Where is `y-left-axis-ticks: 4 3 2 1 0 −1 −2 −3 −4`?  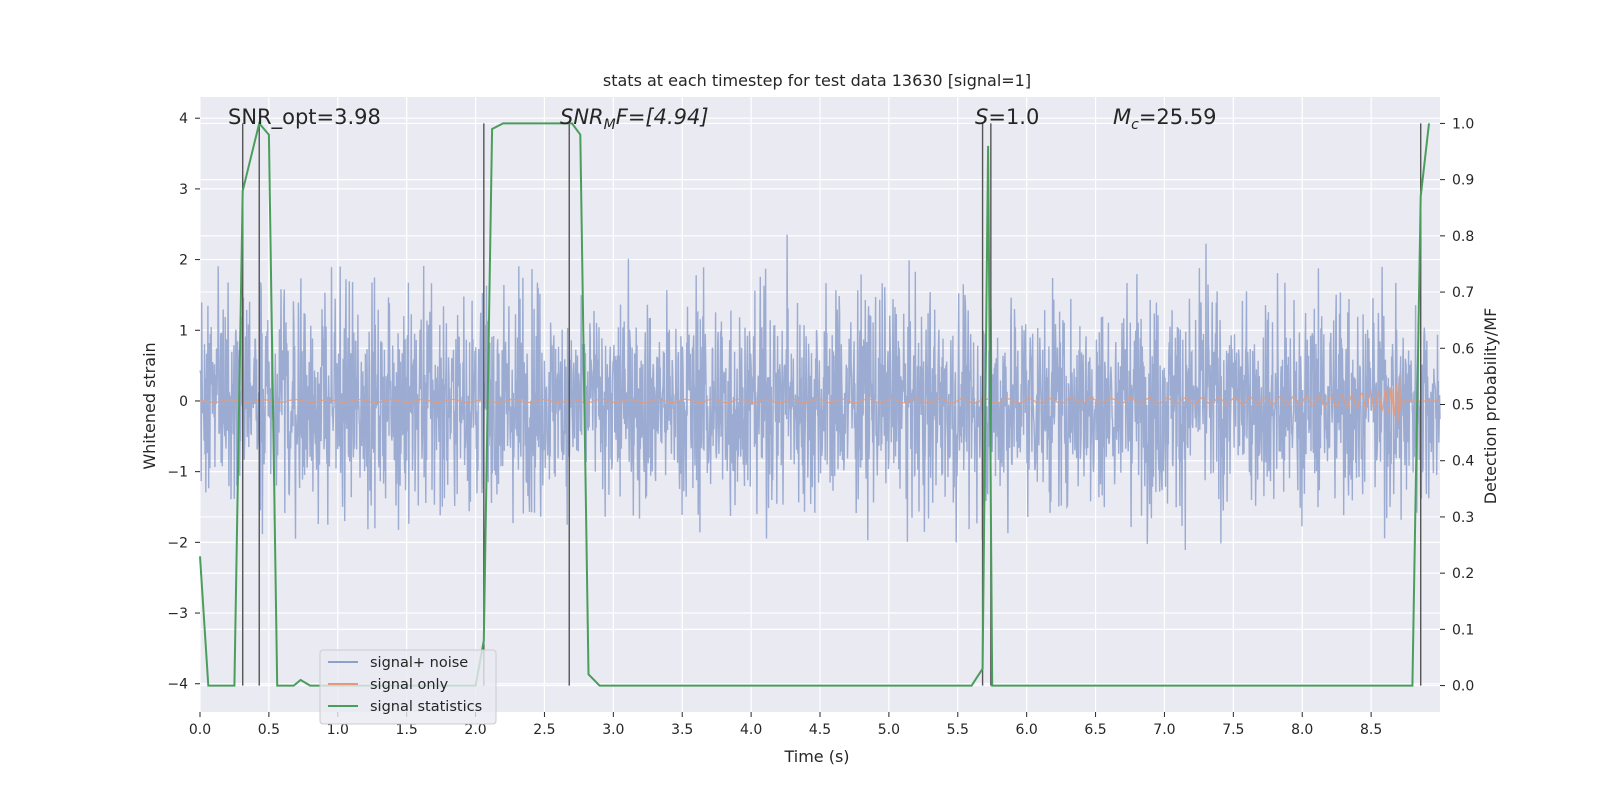 y-left-axis-ticks: 4 3 2 1 0 −1 −2 −3 −4 is located at coordinates (183, 402).